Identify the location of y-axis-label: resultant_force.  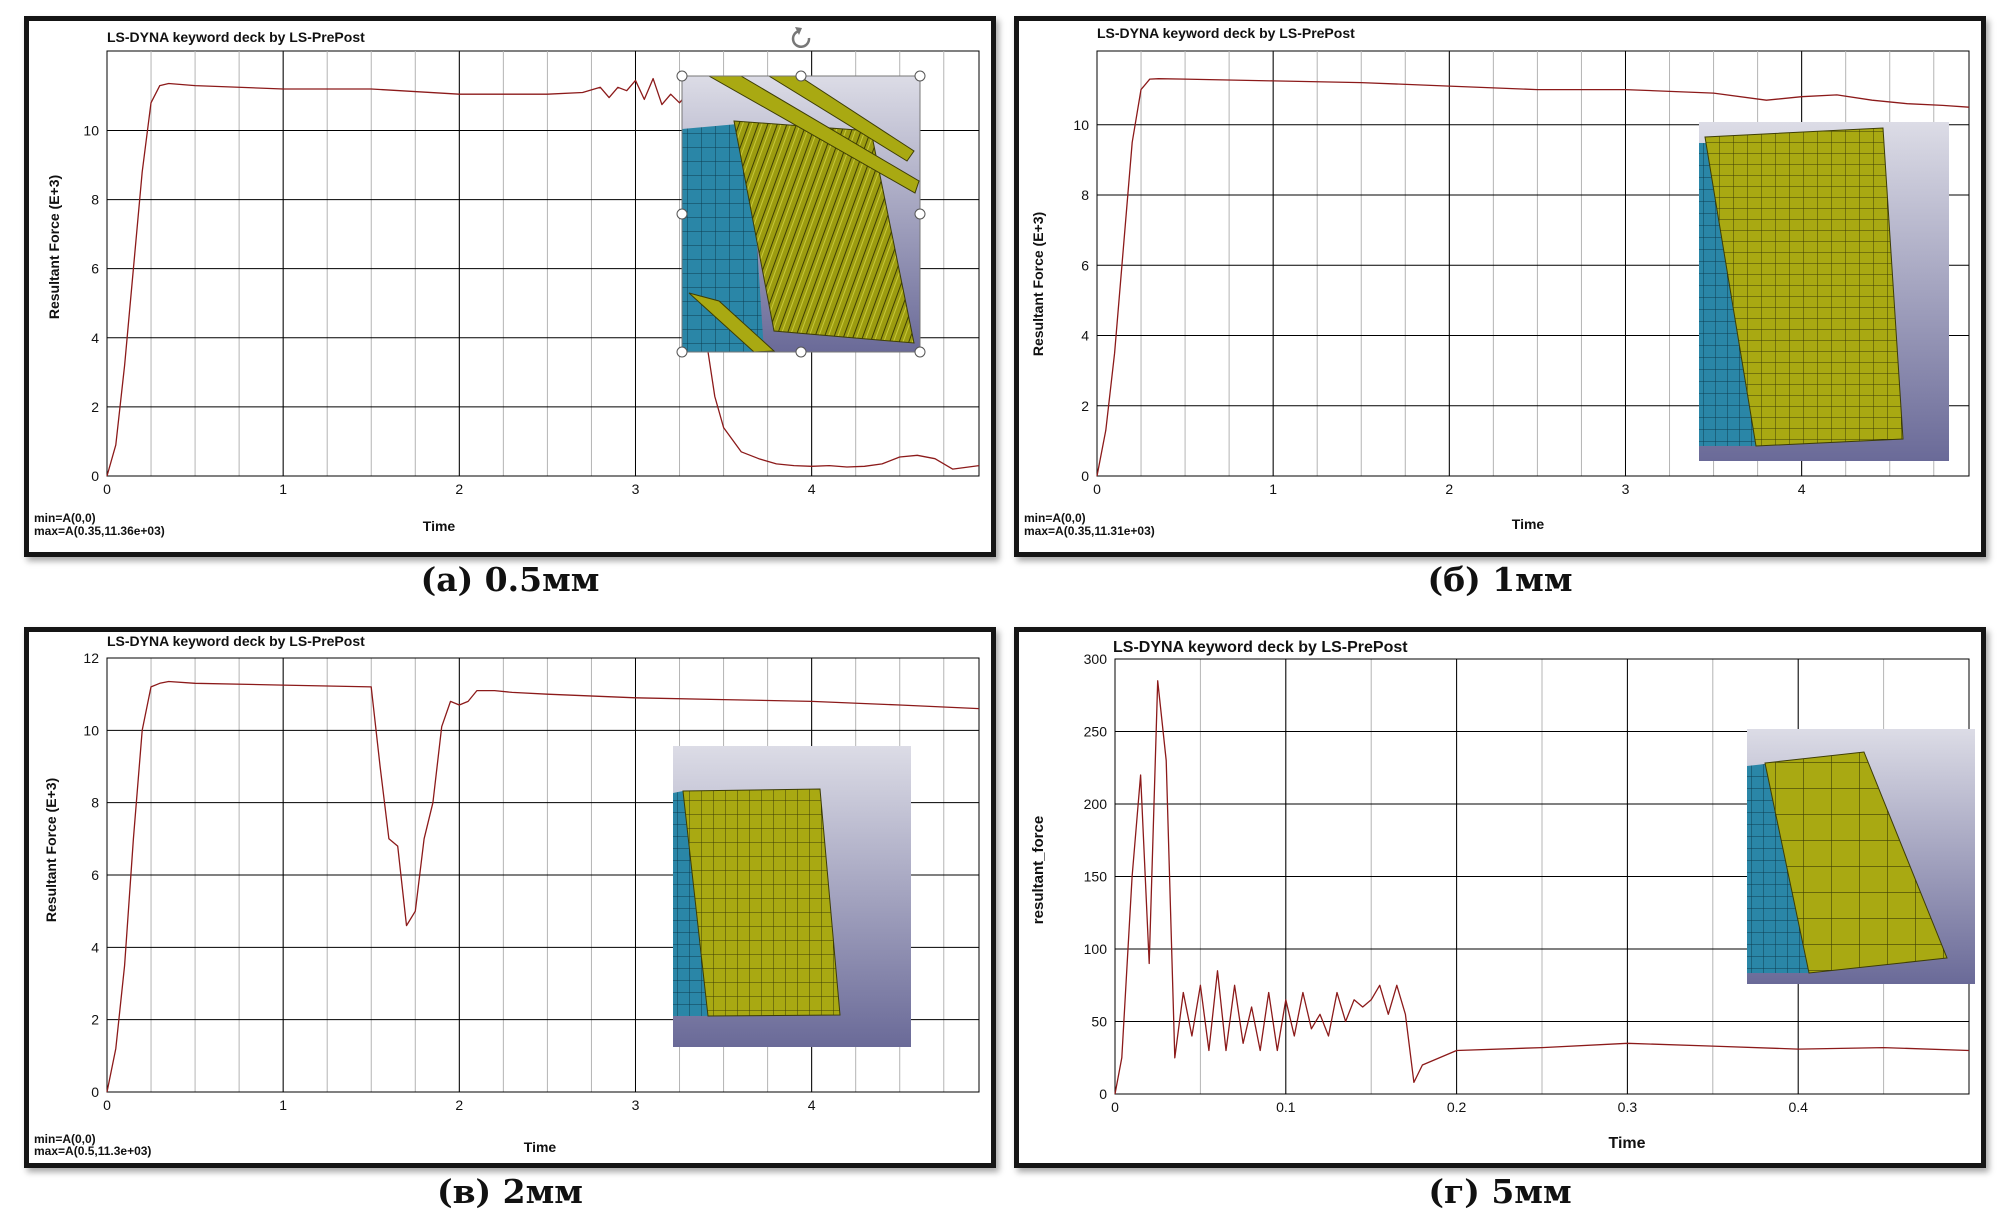
(1038, 870).